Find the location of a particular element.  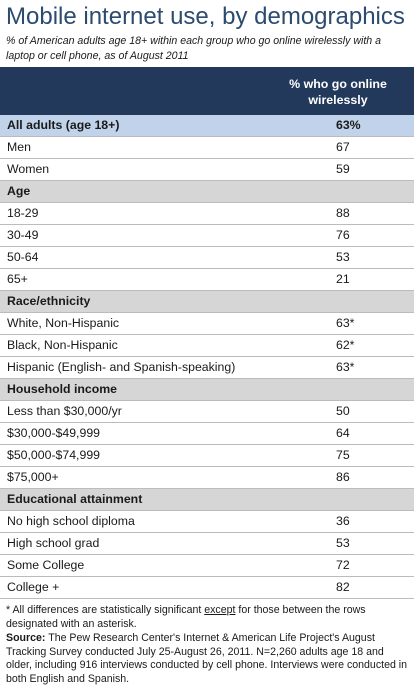

table-row: $75,000+ 86 is located at coordinates (207, 478).